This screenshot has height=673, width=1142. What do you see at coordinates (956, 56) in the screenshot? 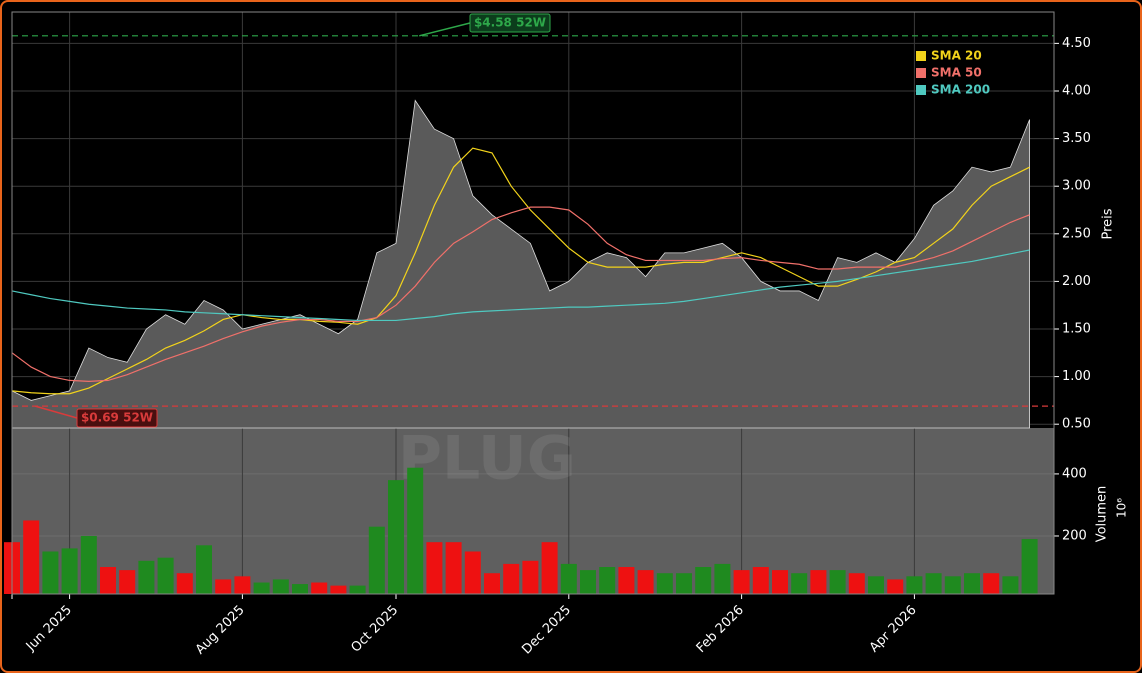
I see `legend-label: SMA 20` at bounding box center [956, 56].